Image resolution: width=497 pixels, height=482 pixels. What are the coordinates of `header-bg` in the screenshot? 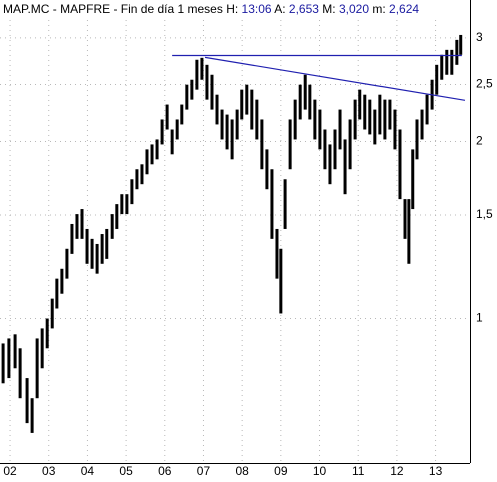 It's located at (235, 10).